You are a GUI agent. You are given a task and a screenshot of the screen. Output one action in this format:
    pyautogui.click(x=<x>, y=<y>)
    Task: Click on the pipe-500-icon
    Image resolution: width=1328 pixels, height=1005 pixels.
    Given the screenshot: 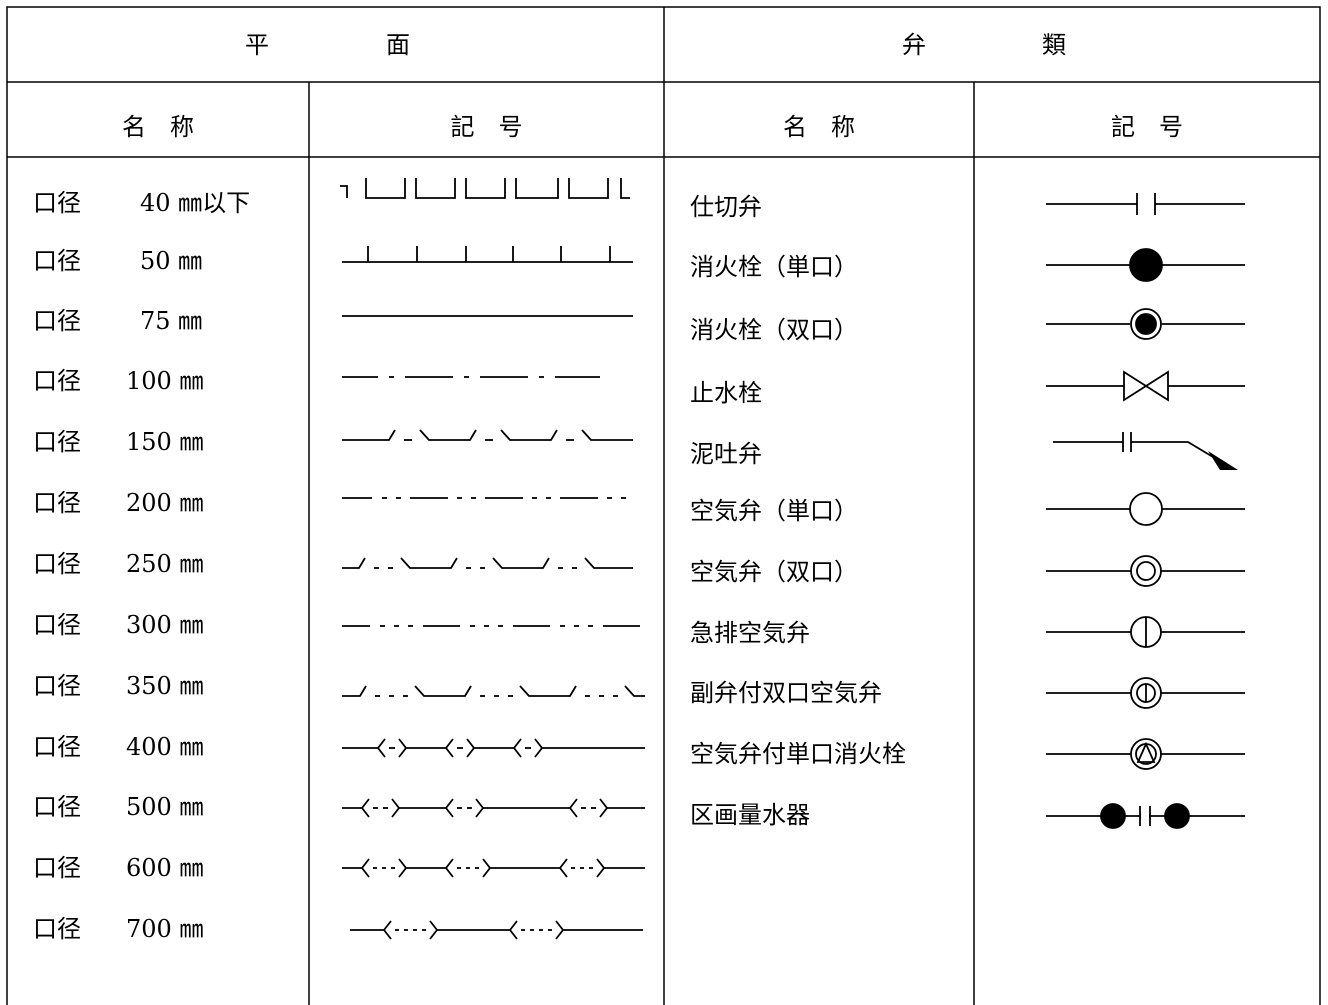 What is the action you would take?
    pyautogui.click(x=493, y=808)
    